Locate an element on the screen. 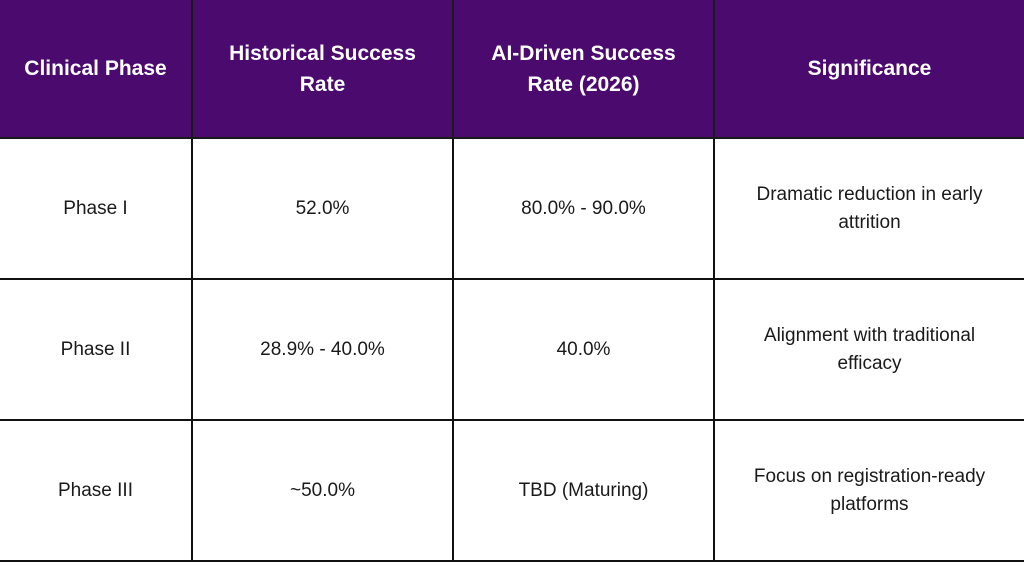 This screenshot has width=1024, height=571. cell-significance: Alignment with traditional efficacy is located at coordinates (868, 349).